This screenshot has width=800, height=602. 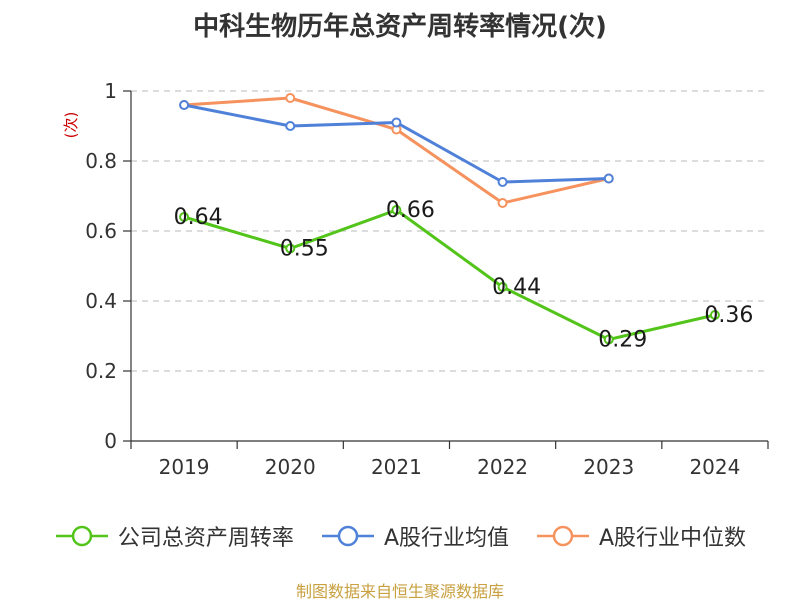 What do you see at coordinates (728, 315) in the screenshot?
I see `data-label: 0.36` at bounding box center [728, 315].